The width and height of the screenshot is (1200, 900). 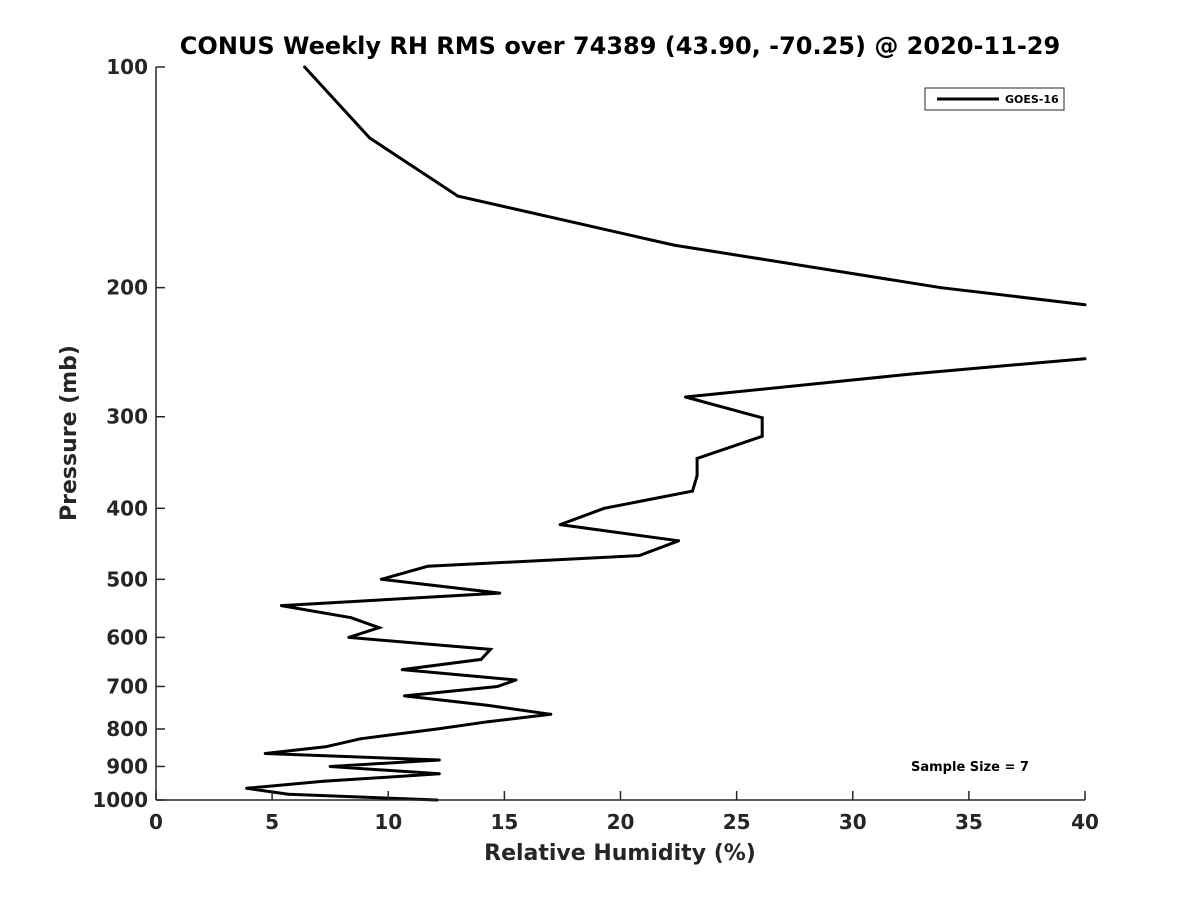 What do you see at coordinates (127, 729) in the screenshot?
I see `y-tick-label: 800` at bounding box center [127, 729].